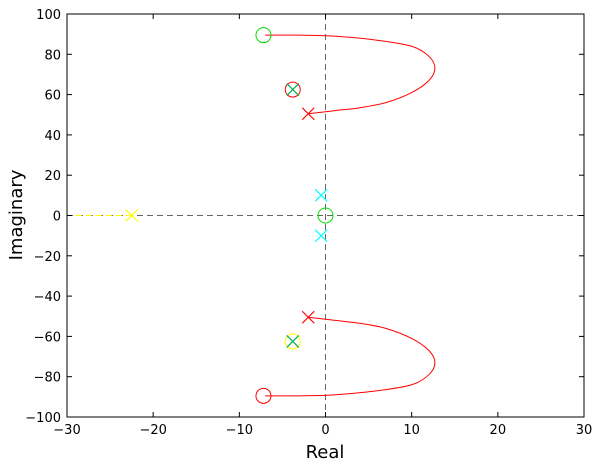 Image resolution: width=600 pixels, height=466 pixels. Describe the element at coordinates (584, 430) in the screenshot. I see `x-tick-label: 30` at that location.